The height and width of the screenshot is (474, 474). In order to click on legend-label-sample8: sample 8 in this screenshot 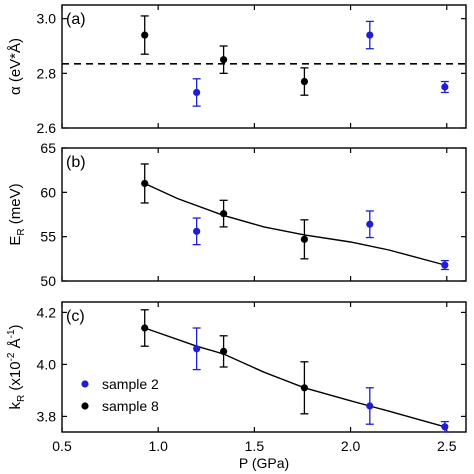, I will do `click(130, 406)`.